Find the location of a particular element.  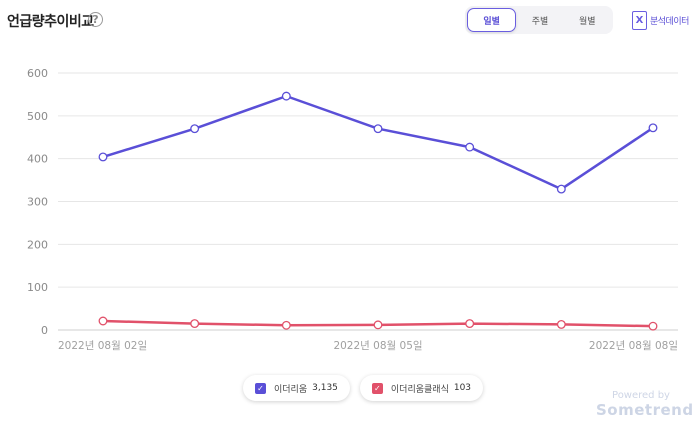

period-toggle: 일별 주별 월별 is located at coordinates (539, 20).